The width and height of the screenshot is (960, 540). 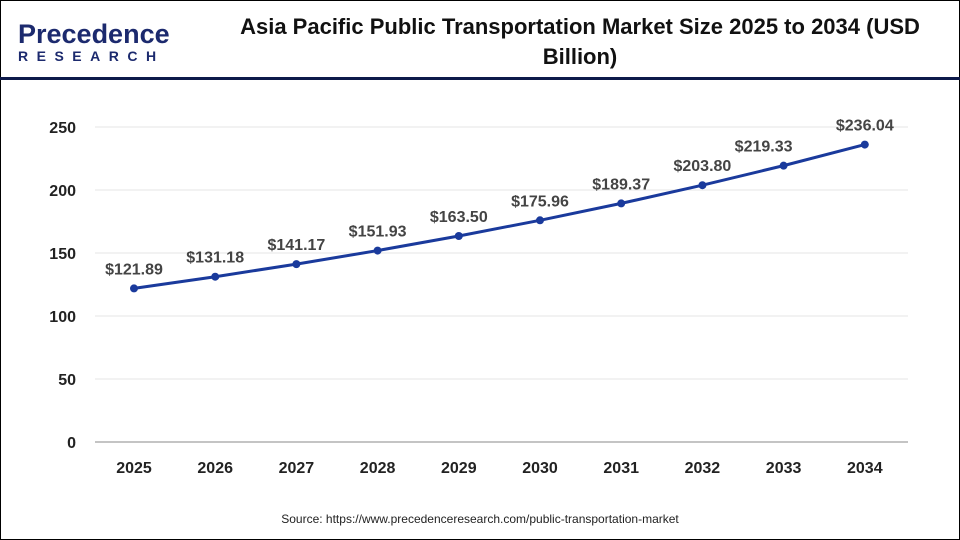 What do you see at coordinates (865, 126) in the screenshot?
I see `data-label: $236.04` at bounding box center [865, 126].